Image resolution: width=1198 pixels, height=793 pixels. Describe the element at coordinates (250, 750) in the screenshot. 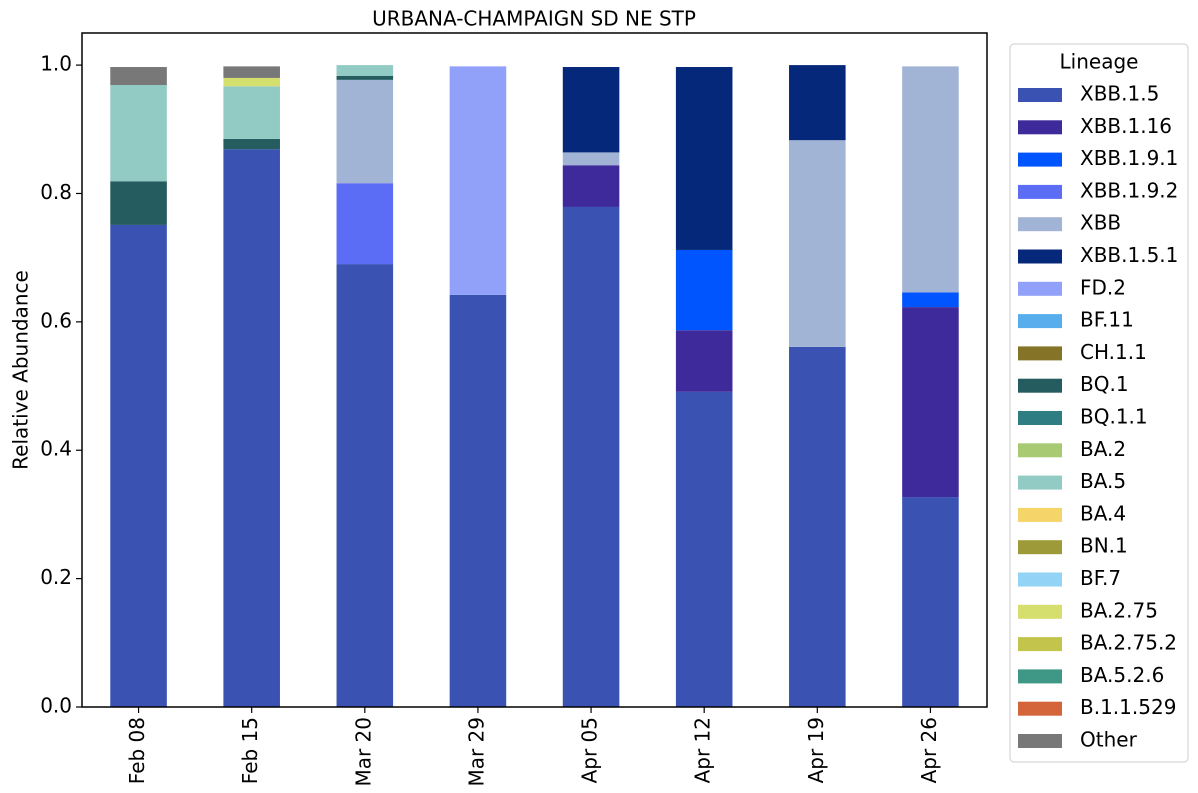

I see `x-tick-label: Feb 15` at that location.